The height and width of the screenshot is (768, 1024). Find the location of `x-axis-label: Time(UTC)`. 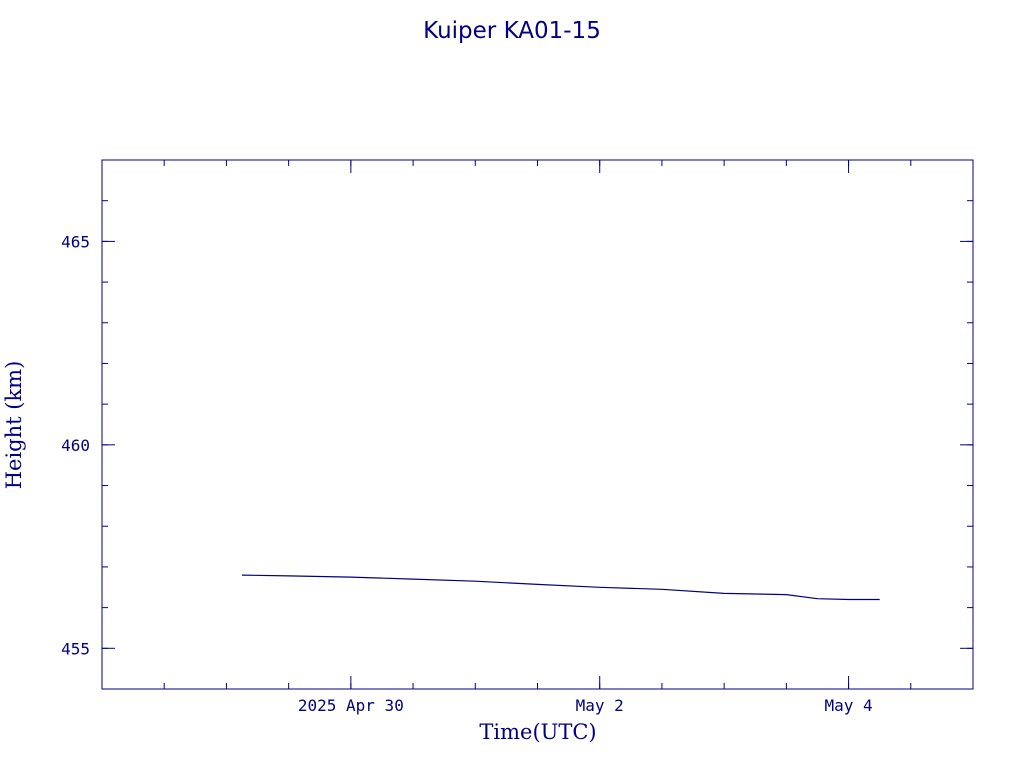

x-axis-label: Time(UTC) is located at coordinates (537, 732).